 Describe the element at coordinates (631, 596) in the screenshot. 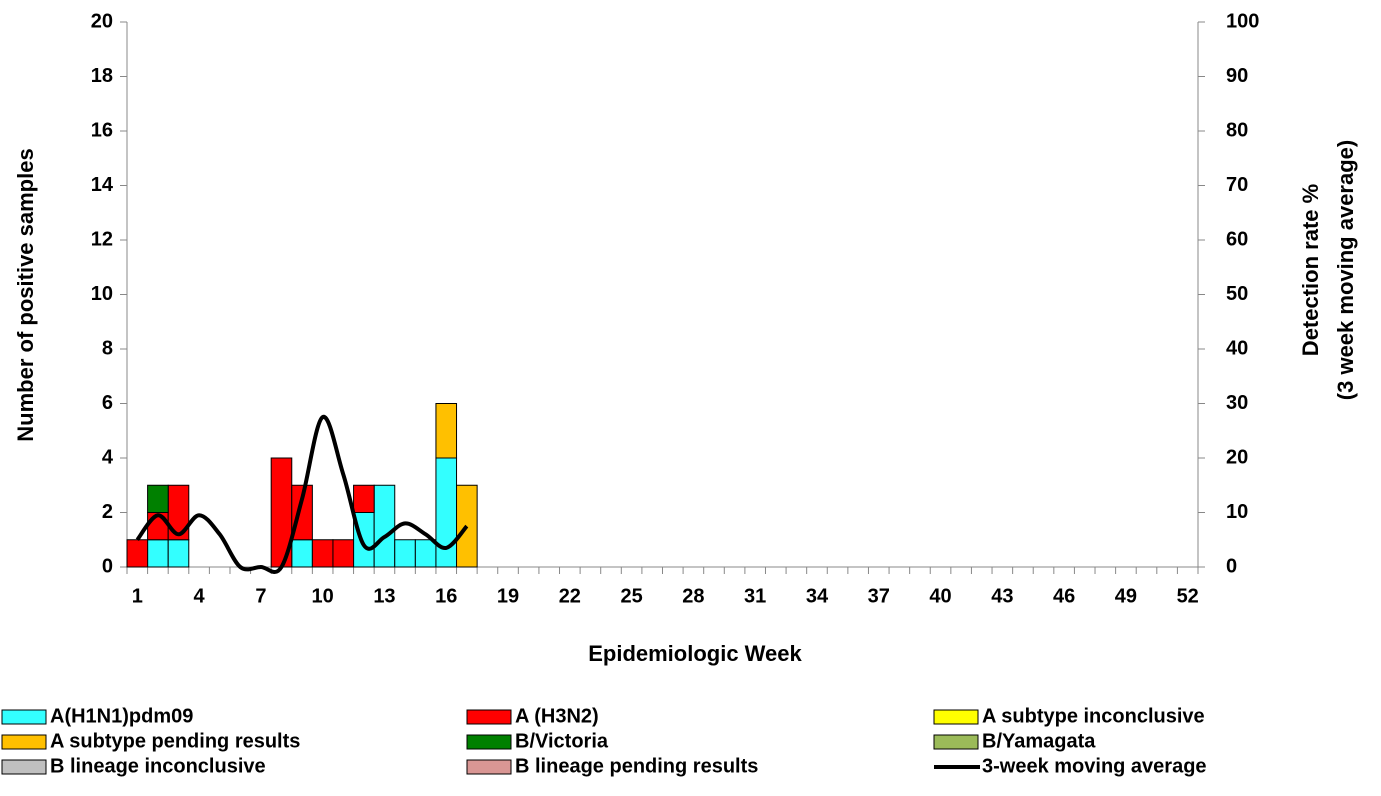

I see `x-tick-label: 25` at that location.